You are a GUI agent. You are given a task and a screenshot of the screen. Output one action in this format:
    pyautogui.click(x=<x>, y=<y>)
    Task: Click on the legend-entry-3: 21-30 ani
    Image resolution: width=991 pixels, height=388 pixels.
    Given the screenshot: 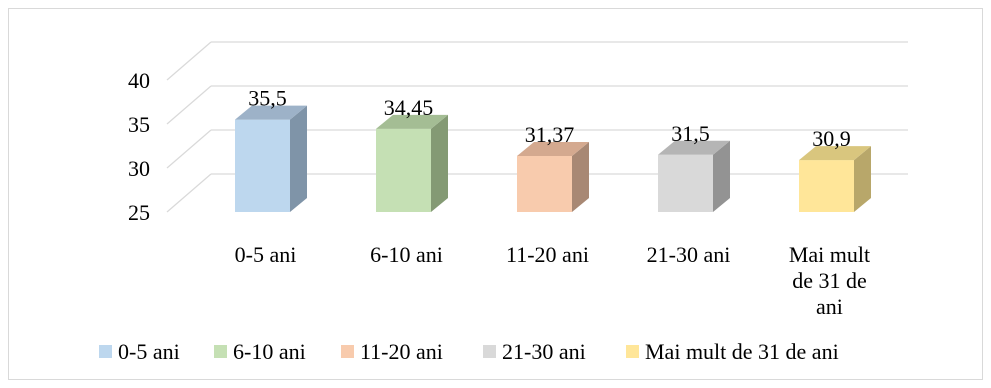 What is the action you would take?
    pyautogui.click(x=534, y=351)
    